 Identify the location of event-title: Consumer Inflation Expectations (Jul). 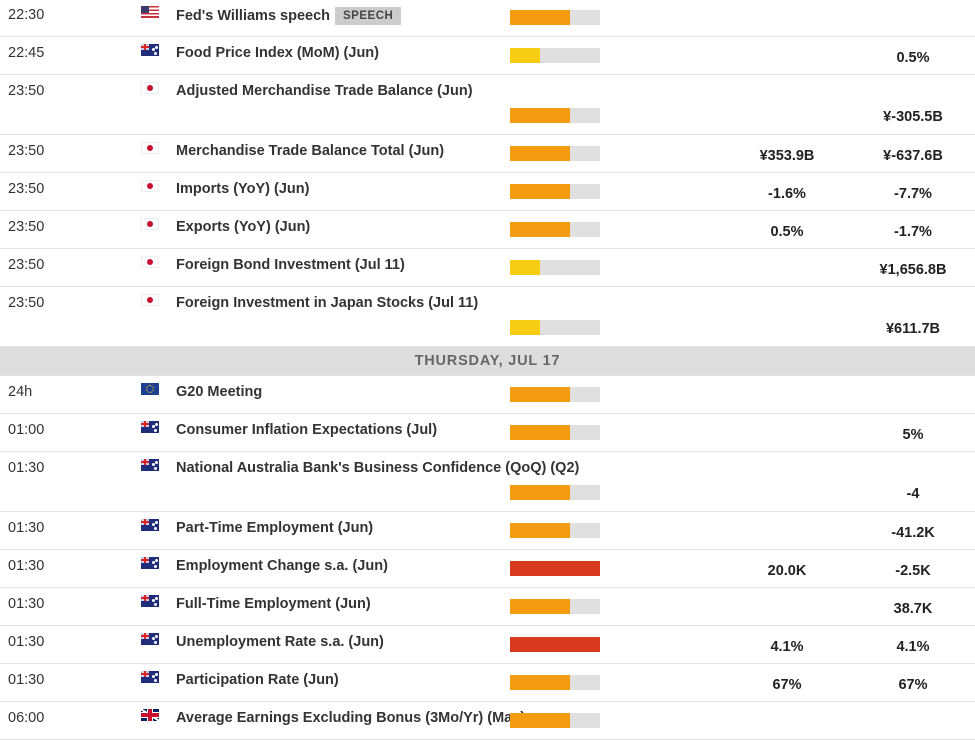
(307, 430).